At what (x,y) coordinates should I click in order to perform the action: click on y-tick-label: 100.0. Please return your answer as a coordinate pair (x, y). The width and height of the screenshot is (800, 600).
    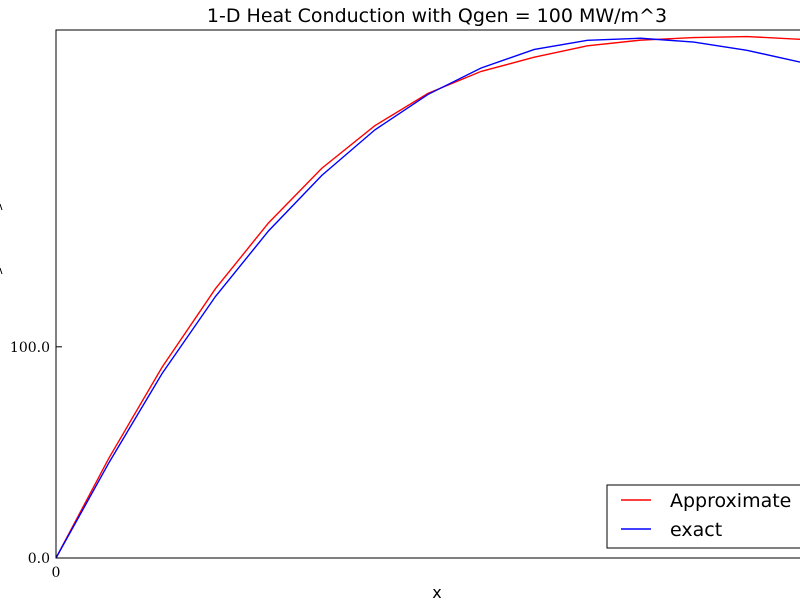
    Looking at the image, I should click on (30, 348).